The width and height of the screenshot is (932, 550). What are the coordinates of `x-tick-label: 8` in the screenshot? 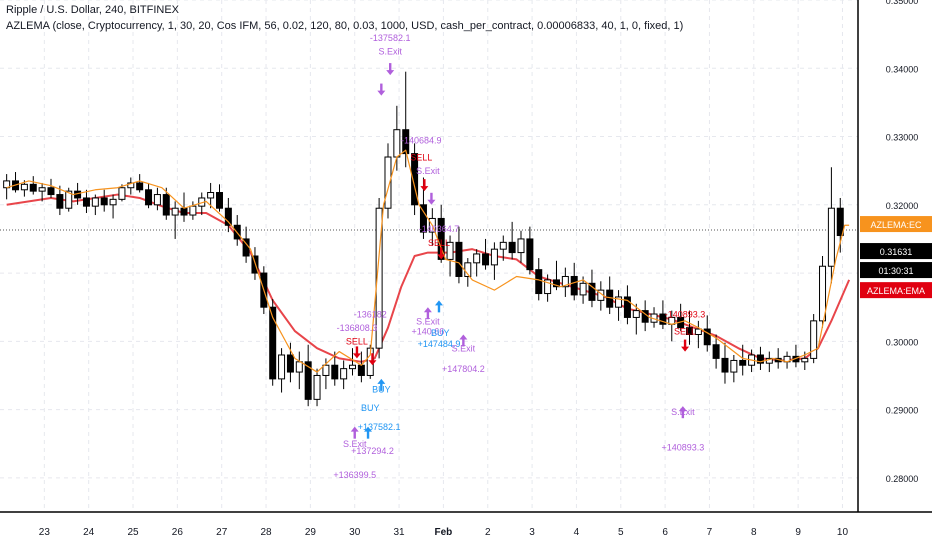 It's located at (754, 532).